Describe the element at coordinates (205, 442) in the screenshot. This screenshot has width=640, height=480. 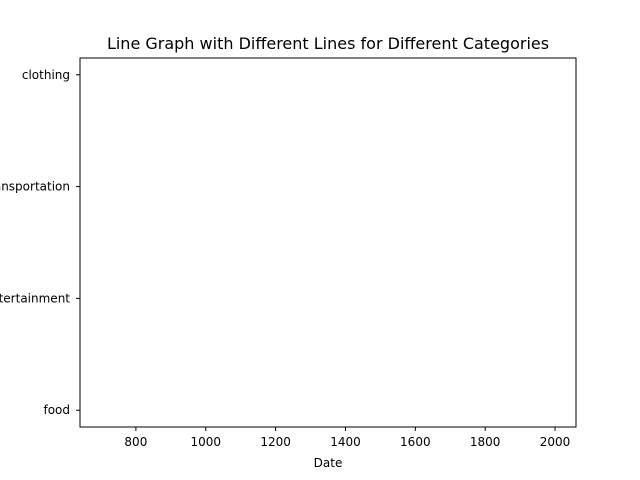
I see `x-tick-label: 1000` at that location.